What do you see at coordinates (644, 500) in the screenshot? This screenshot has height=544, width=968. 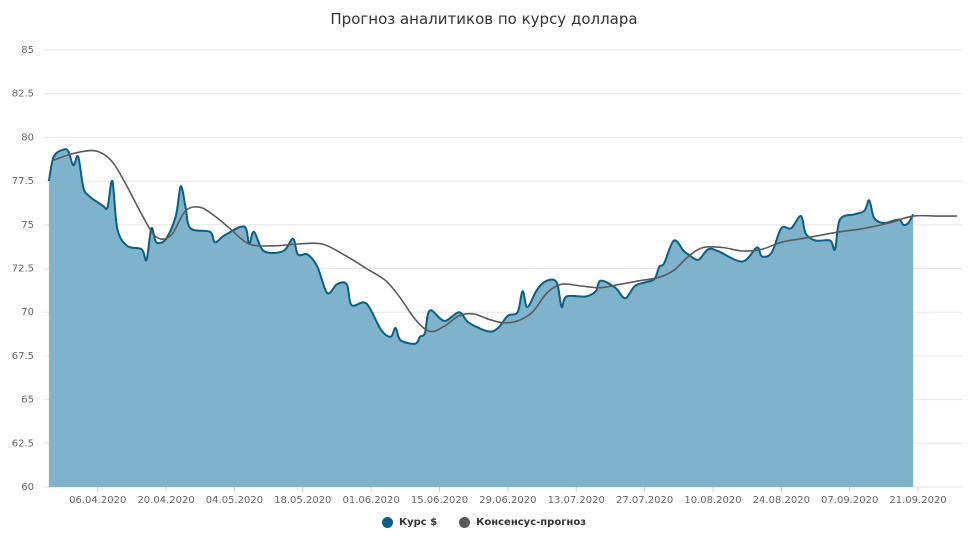 I see `x-tick-label: 27.07.2020` at bounding box center [644, 500].